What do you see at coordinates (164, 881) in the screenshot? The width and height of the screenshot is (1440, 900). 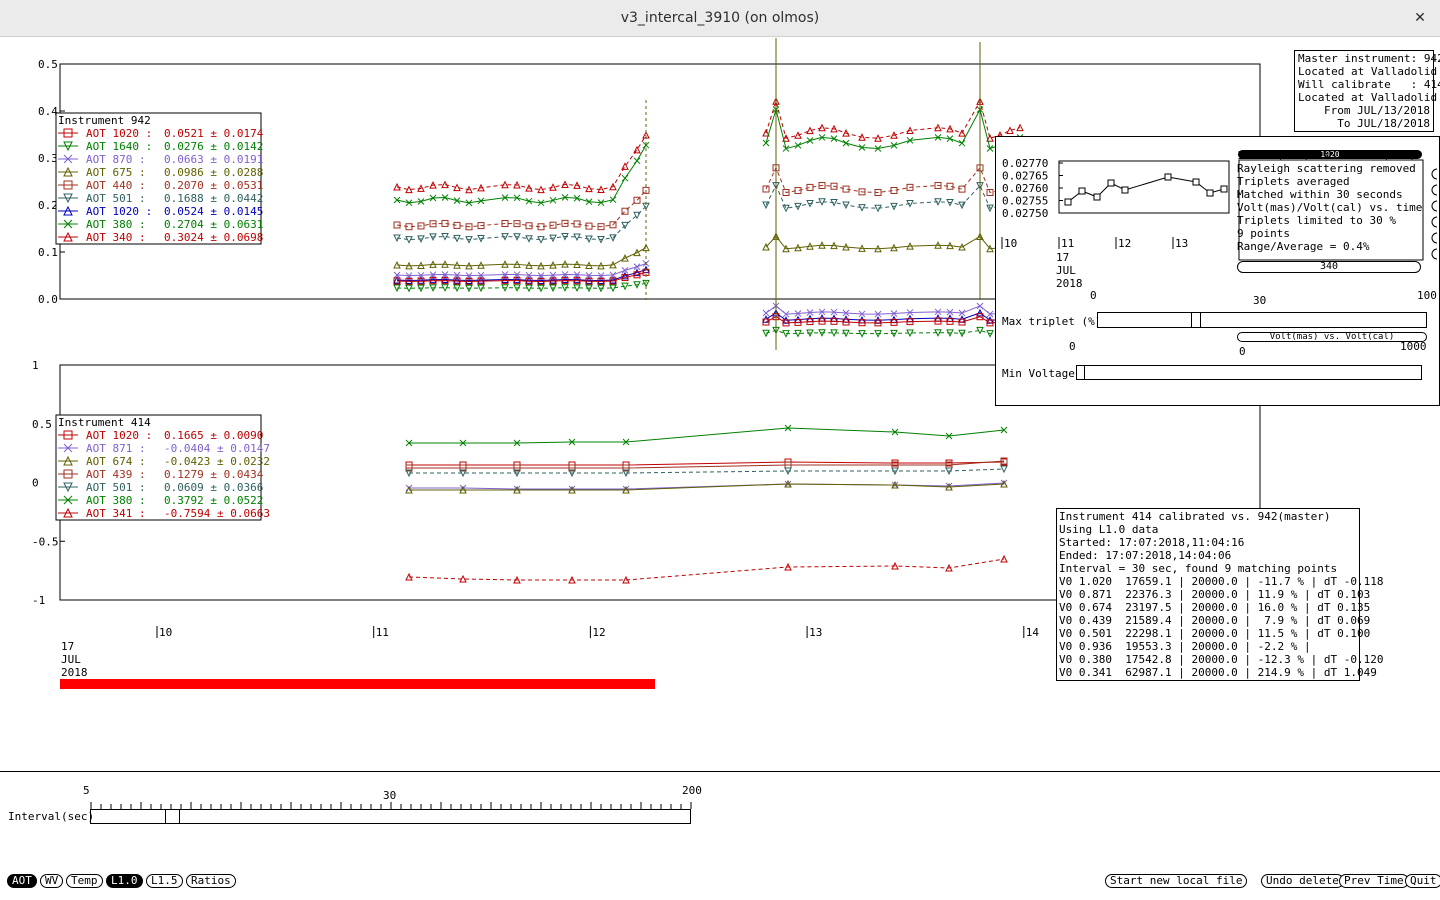 I see `mode-button-l1-5: L1.5` at bounding box center [164, 881].